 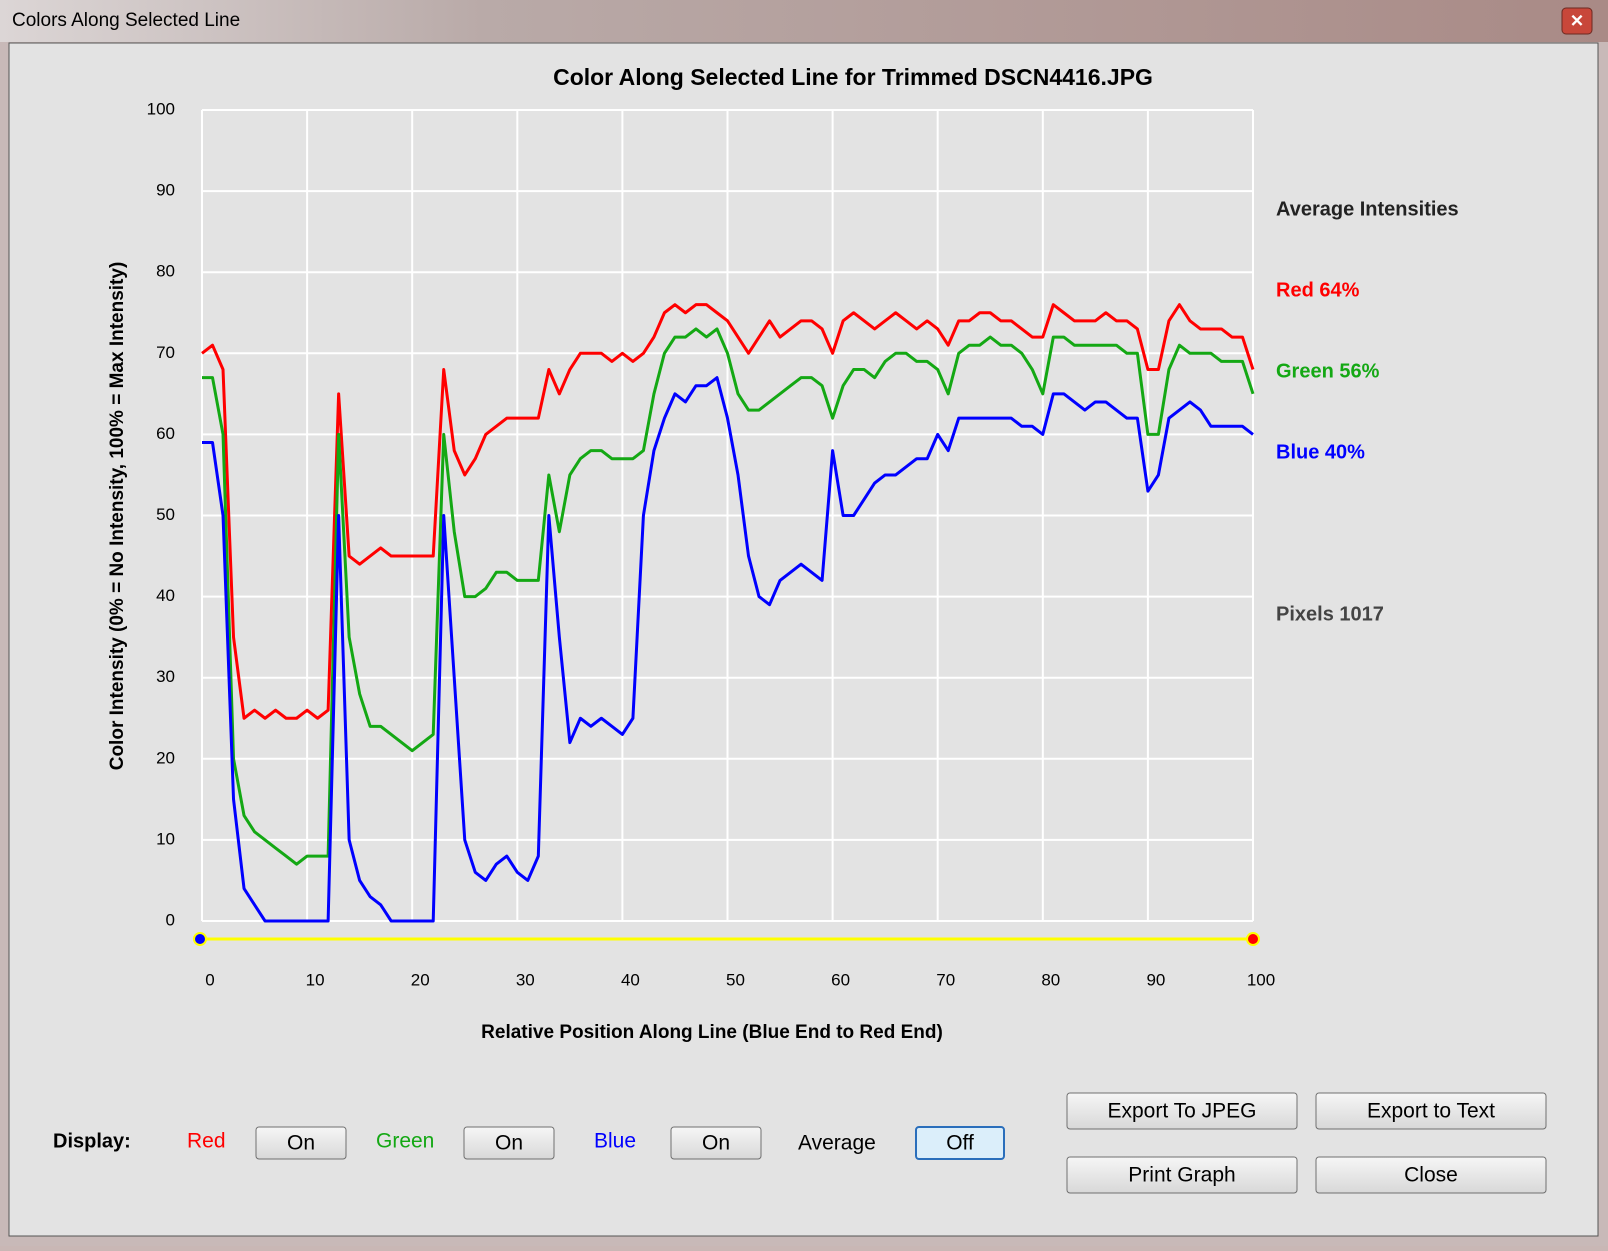 I want to click on display-label: Display:, so click(x=92, y=1141).